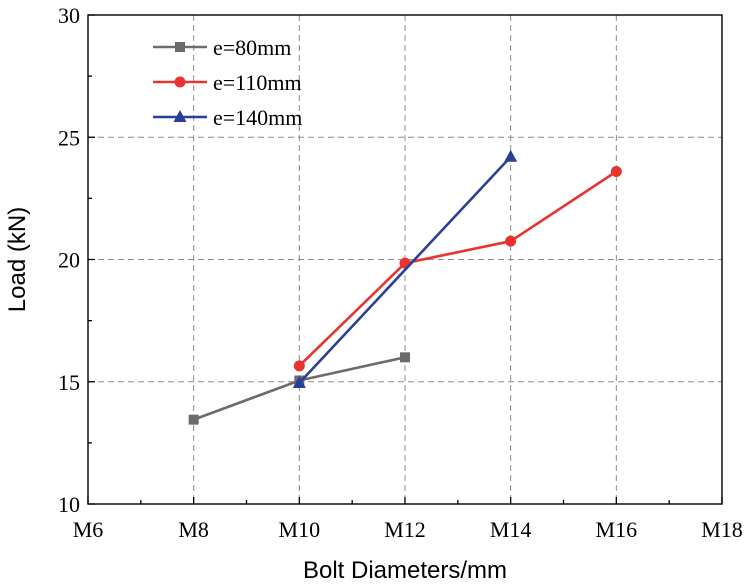 The width and height of the screenshot is (750, 587). What do you see at coordinates (405, 570) in the screenshot?
I see `x-axis-title: Bolt Diameters/mm` at bounding box center [405, 570].